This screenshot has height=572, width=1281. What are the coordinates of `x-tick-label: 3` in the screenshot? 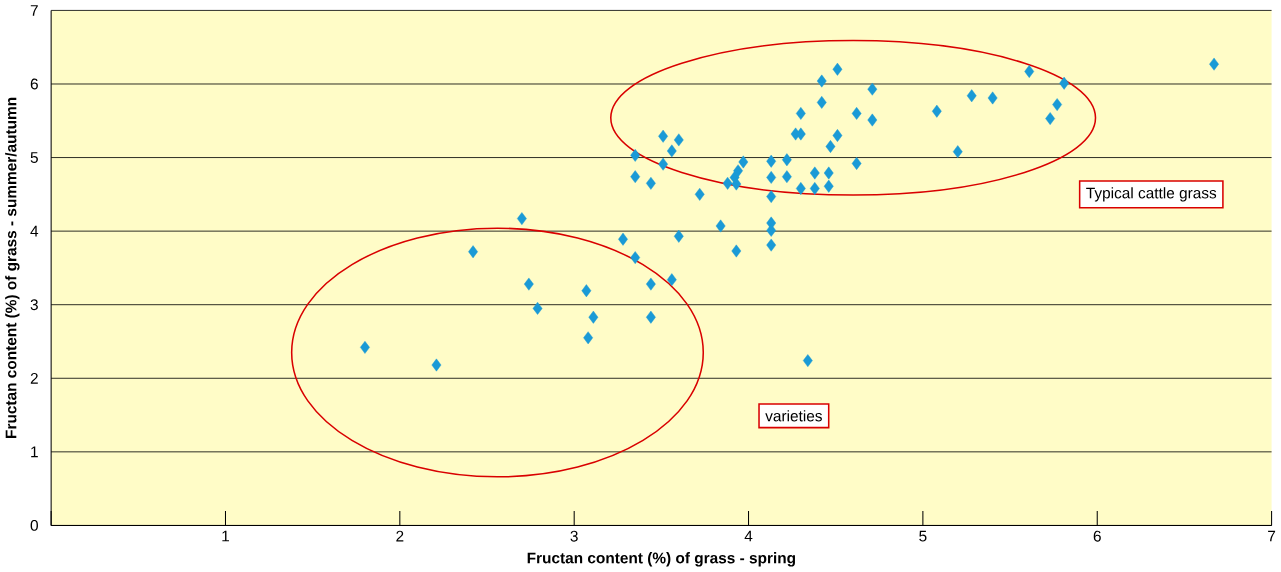 It's located at (574, 536).